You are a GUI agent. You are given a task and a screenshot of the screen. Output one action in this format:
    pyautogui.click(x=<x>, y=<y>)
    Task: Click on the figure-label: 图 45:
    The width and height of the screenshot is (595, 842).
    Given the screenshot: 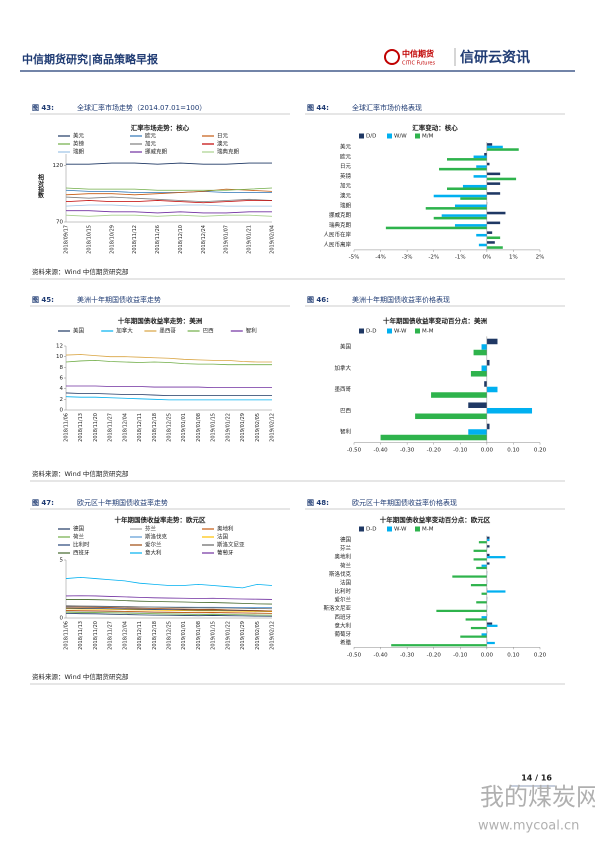 What is the action you would take?
    pyautogui.click(x=43, y=299)
    